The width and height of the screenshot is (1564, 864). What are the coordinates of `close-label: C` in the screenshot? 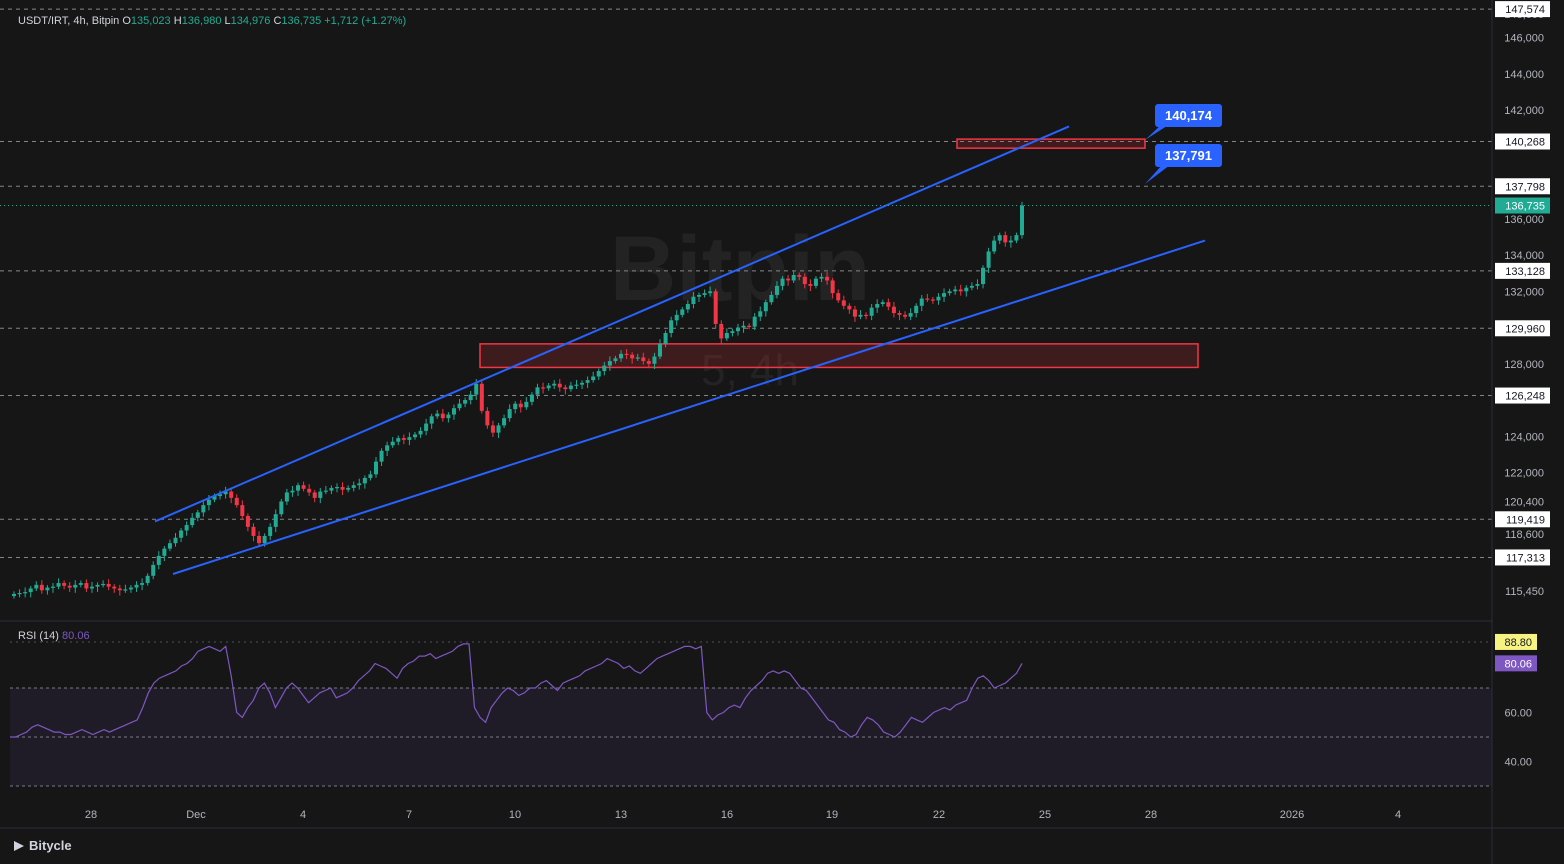 It's located at (277, 21).